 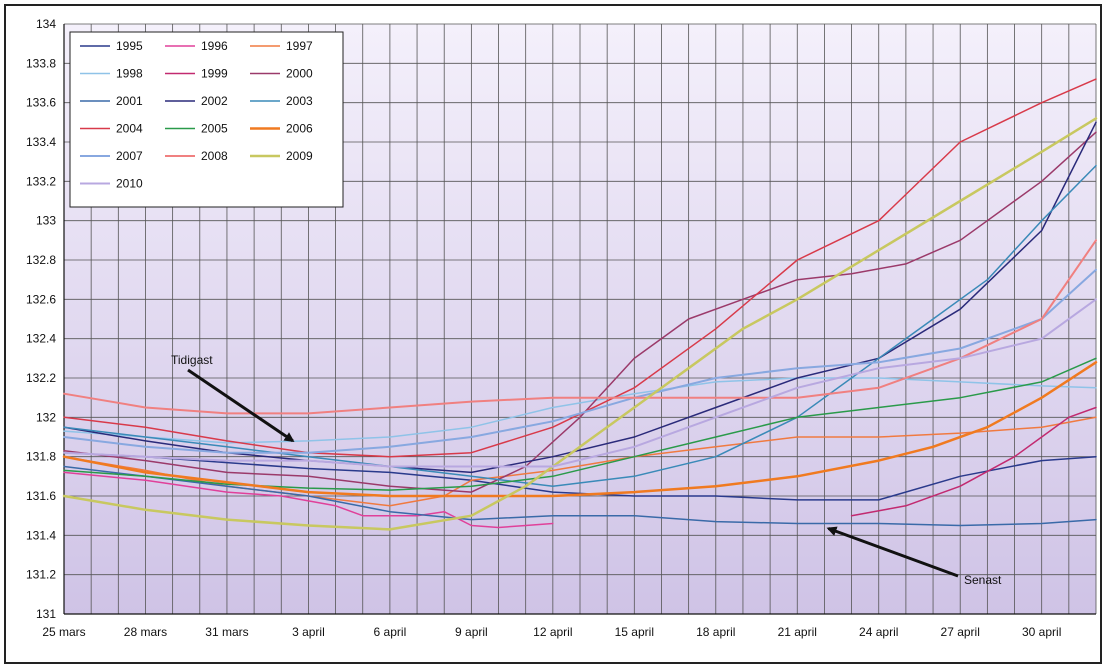 What do you see at coordinates (299, 46) in the screenshot?
I see `legend-label-1997: 1997` at bounding box center [299, 46].